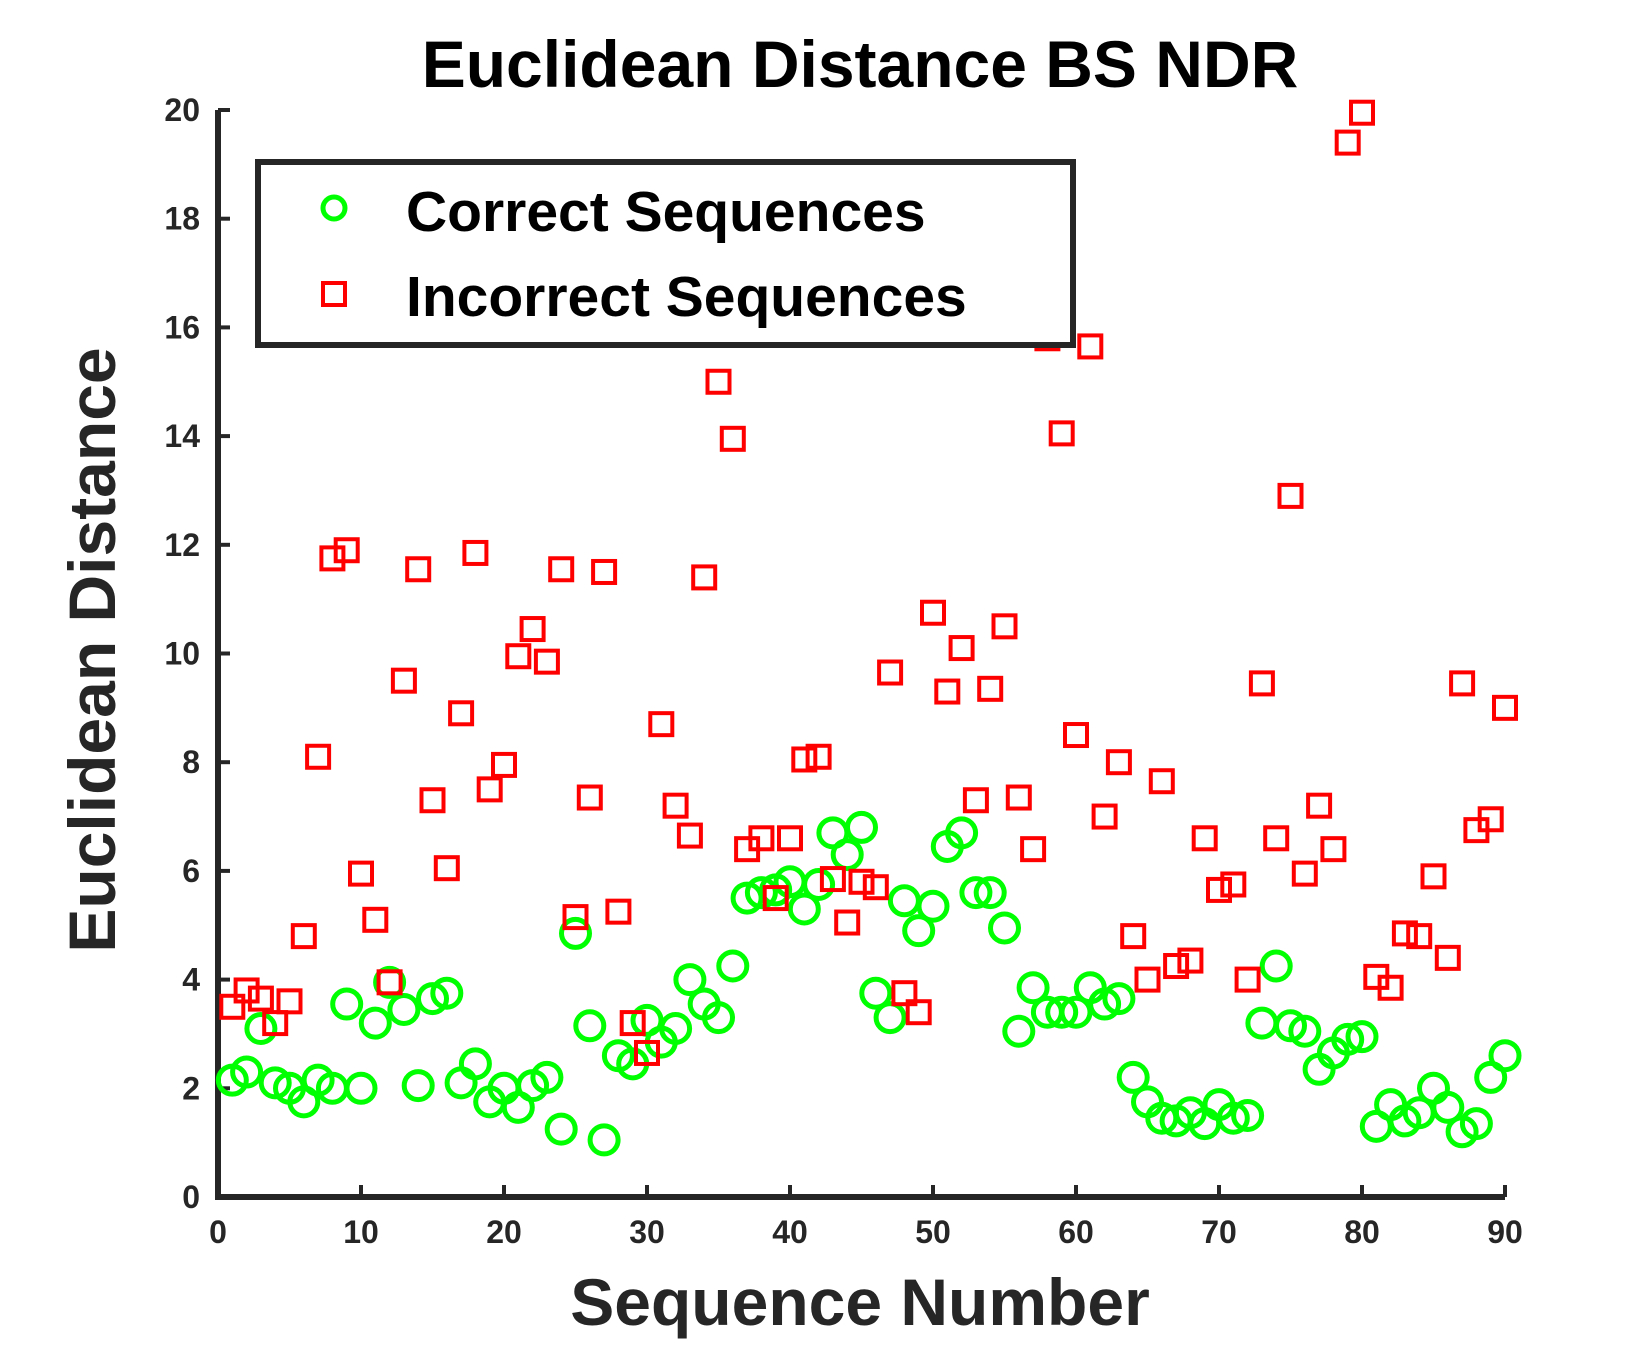  Describe the element at coordinates (1505, 1232) in the screenshot. I see `x-tick-label: 90` at that location.